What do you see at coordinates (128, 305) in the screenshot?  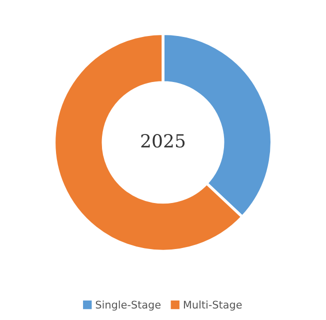 I see `legend-label: Single-Stage` at bounding box center [128, 305].